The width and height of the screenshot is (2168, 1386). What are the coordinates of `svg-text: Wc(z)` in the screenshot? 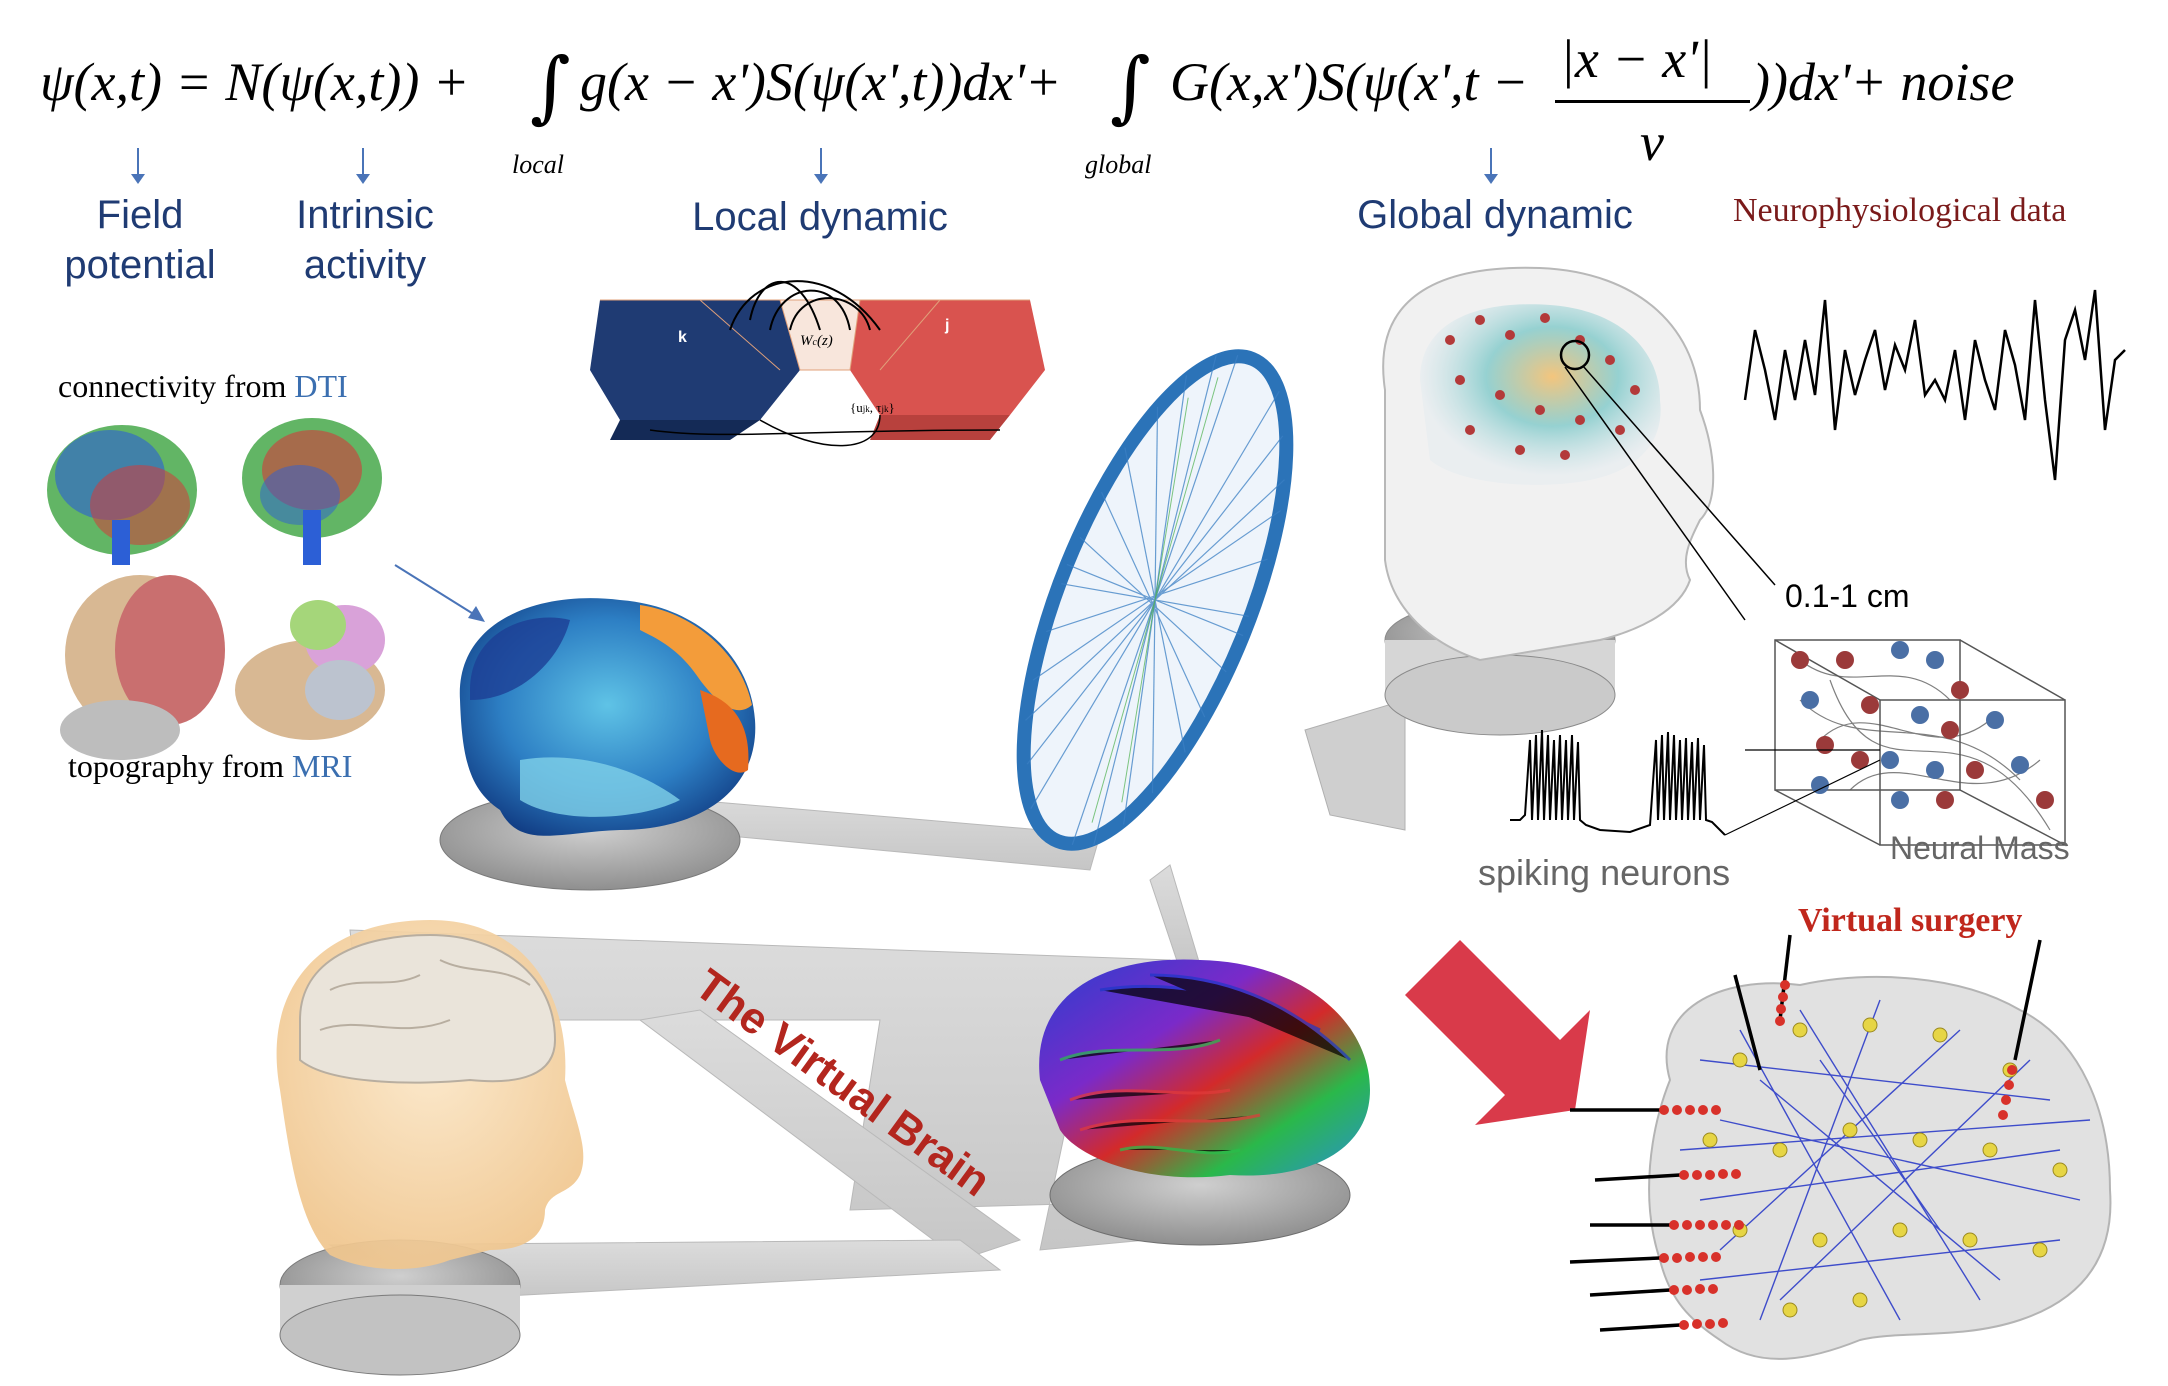 It's located at (816, 341).